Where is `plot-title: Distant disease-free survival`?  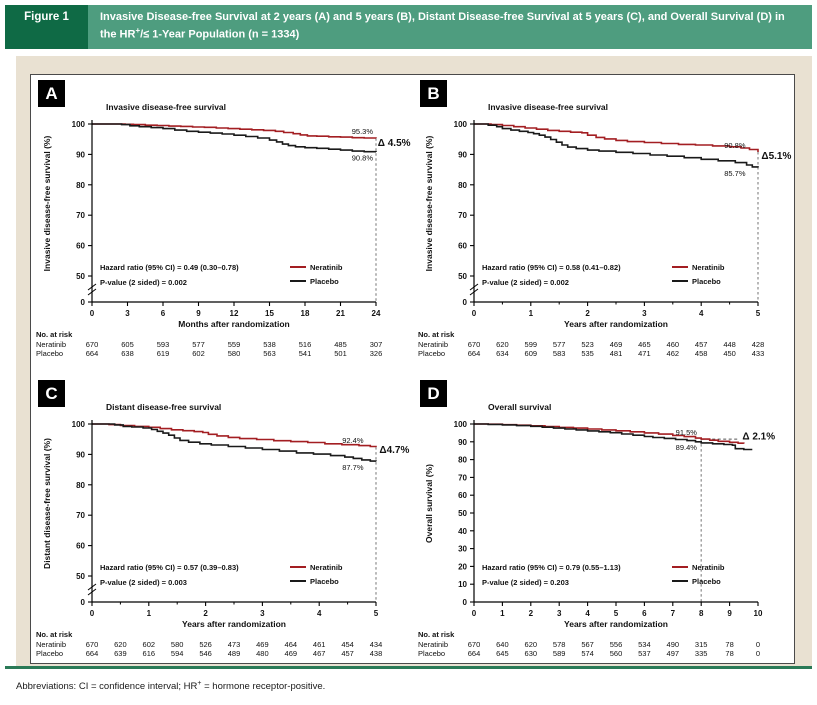 plot-title: Distant disease-free survival is located at coordinates (164, 407).